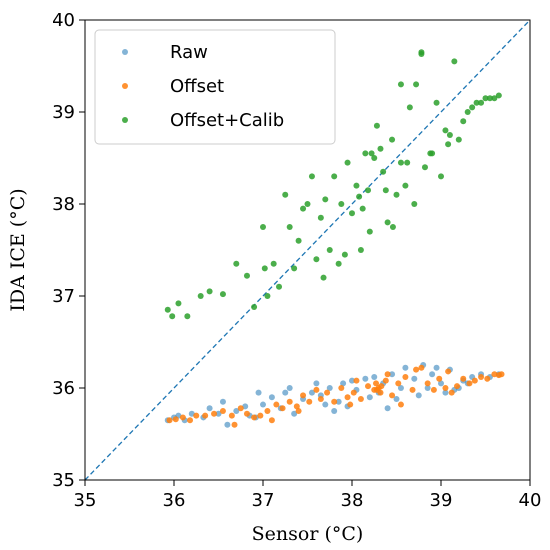 The width and height of the screenshot is (550, 550). I want to click on legend-box, so click(215, 87).